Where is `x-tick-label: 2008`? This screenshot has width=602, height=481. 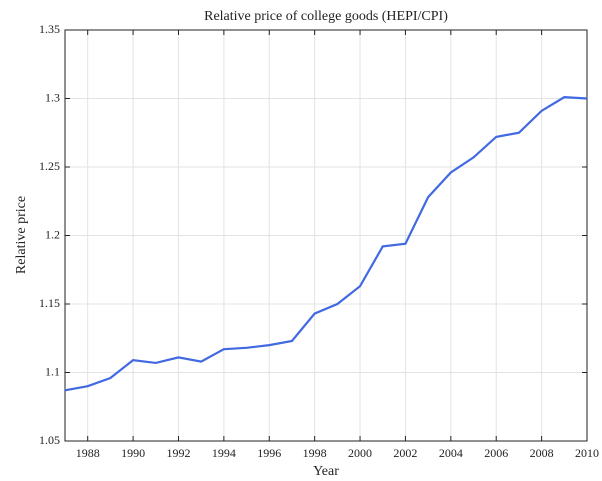
x-tick-label: 2008 is located at coordinates (542, 453).